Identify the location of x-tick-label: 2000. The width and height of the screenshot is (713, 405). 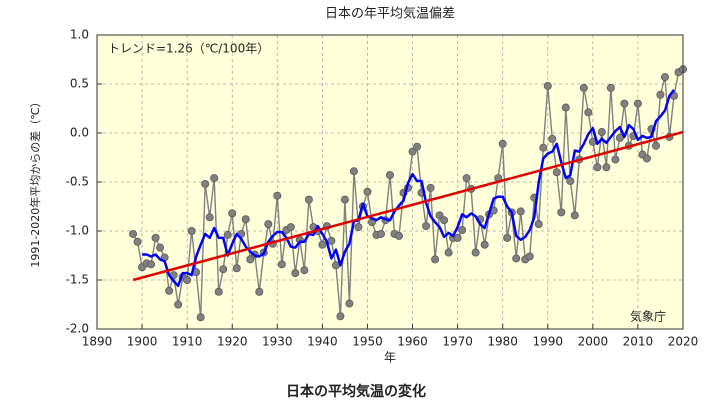
(593, 342).